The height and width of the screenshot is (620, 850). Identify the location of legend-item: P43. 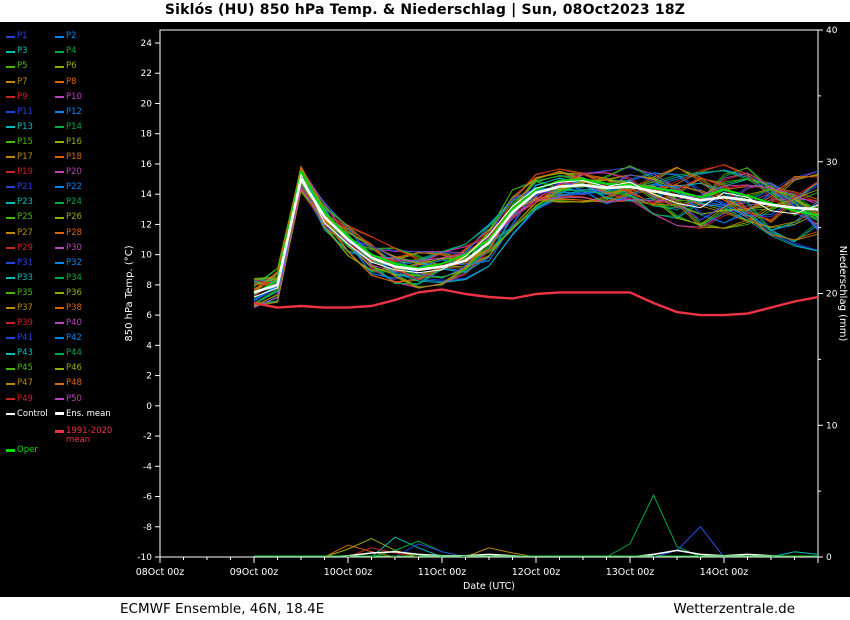
(30, 353).